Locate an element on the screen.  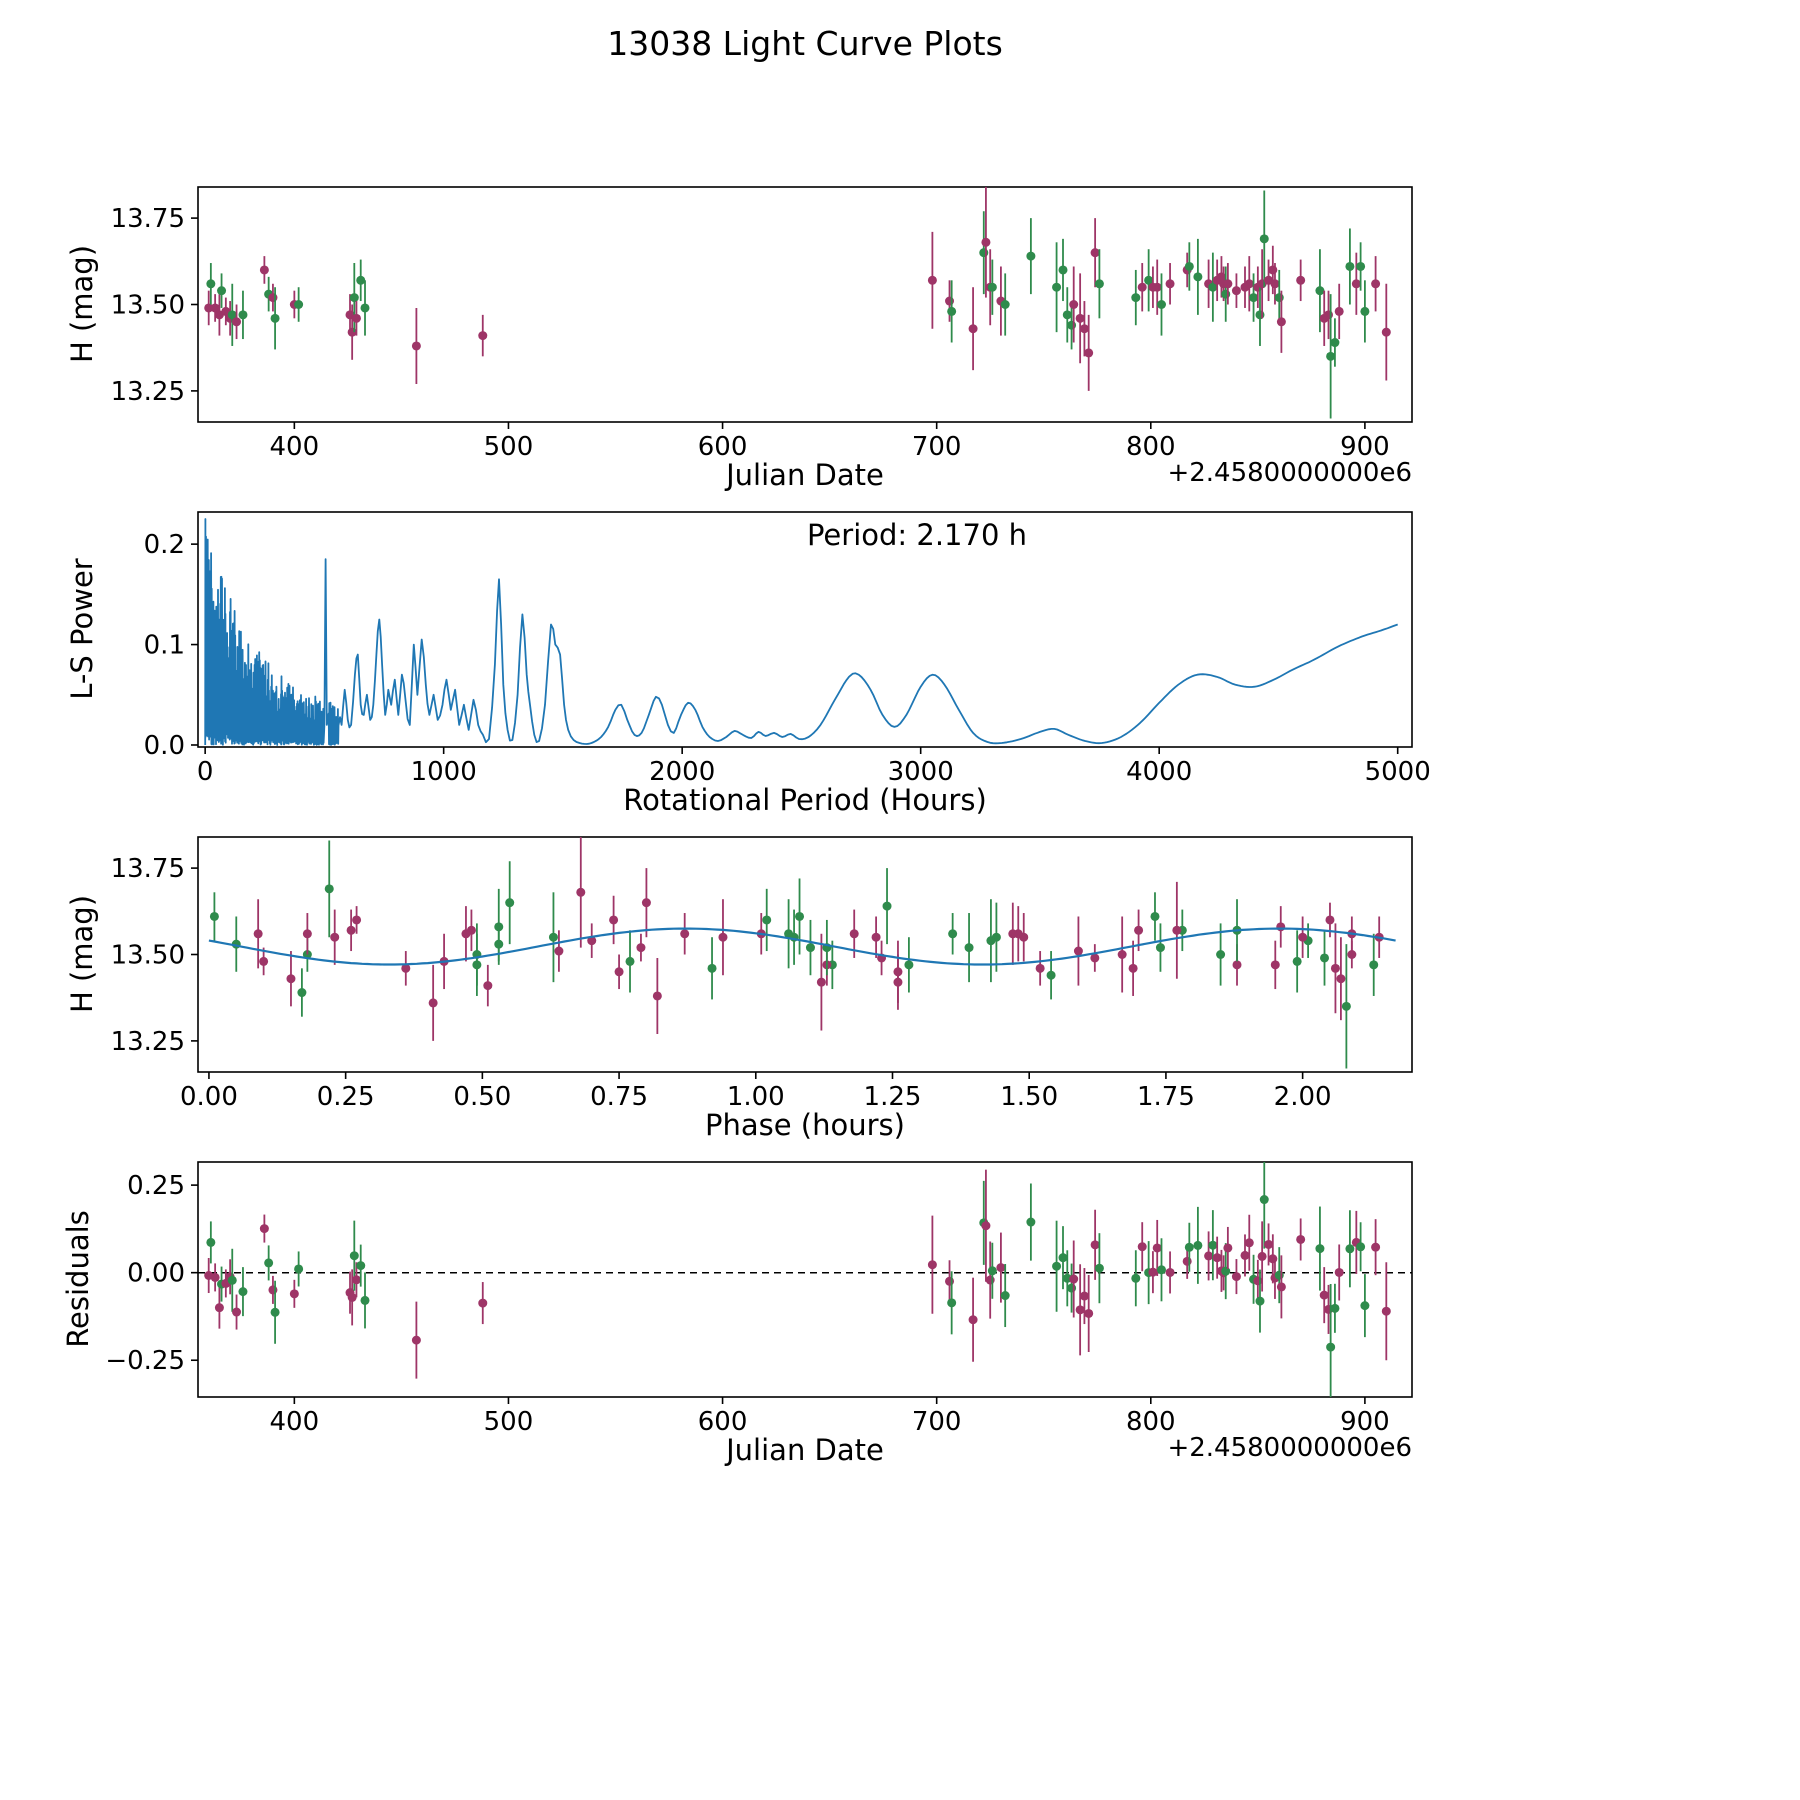
svg-text: 1.00 is located at coordinates (756, 1097).